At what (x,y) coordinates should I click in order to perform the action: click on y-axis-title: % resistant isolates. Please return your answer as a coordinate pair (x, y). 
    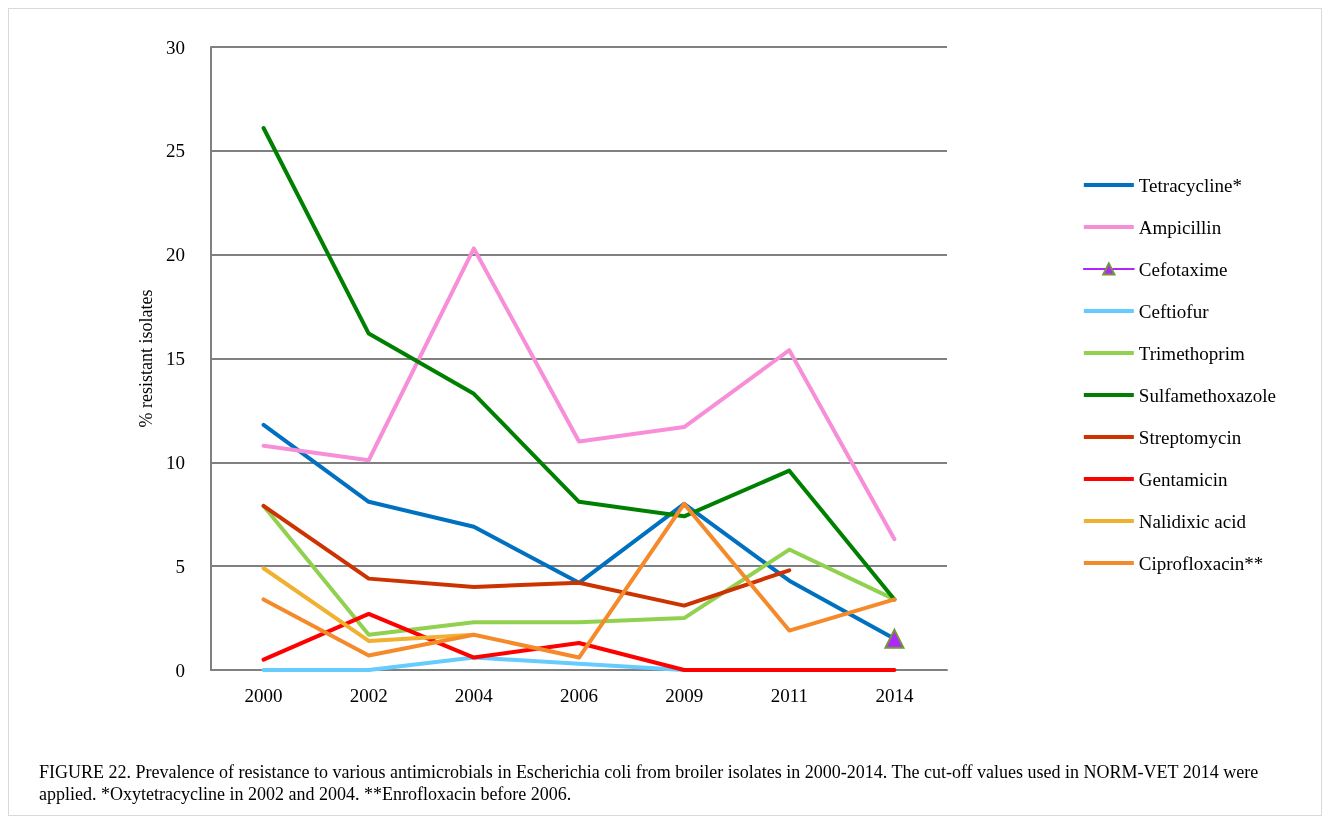
    Looking at the image, I should click on (146, 358).